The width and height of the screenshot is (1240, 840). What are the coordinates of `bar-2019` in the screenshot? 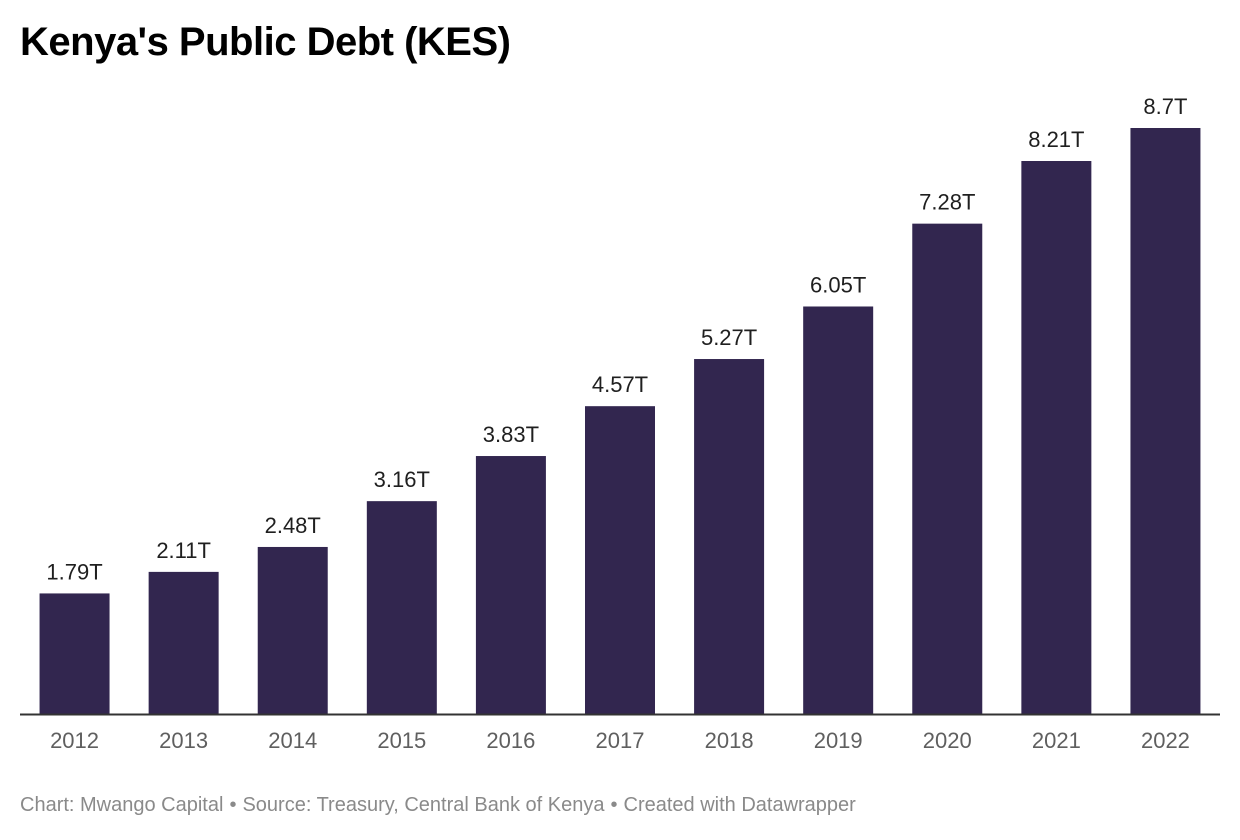 It's located at (838, 510).